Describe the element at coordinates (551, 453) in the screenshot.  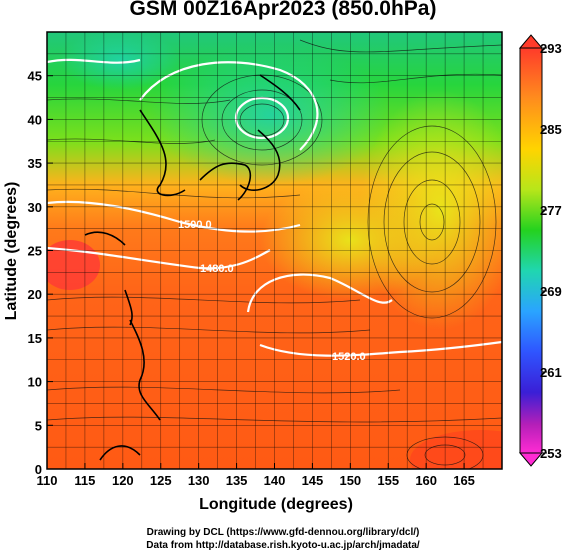
I see `colorbar-tick-label: 253` at that location.